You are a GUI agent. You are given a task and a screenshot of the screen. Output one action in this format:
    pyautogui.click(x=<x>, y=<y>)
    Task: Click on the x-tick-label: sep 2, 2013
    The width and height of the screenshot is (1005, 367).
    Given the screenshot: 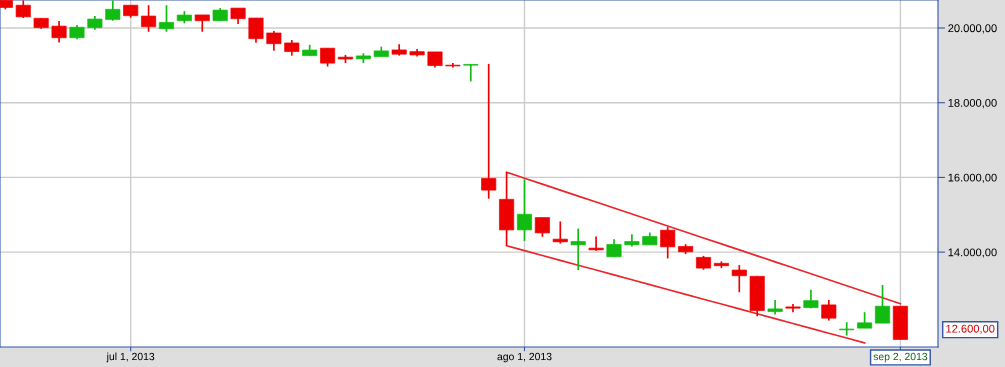 What is the action you would take?
    pyautogui.click(x=900, y=357)
    